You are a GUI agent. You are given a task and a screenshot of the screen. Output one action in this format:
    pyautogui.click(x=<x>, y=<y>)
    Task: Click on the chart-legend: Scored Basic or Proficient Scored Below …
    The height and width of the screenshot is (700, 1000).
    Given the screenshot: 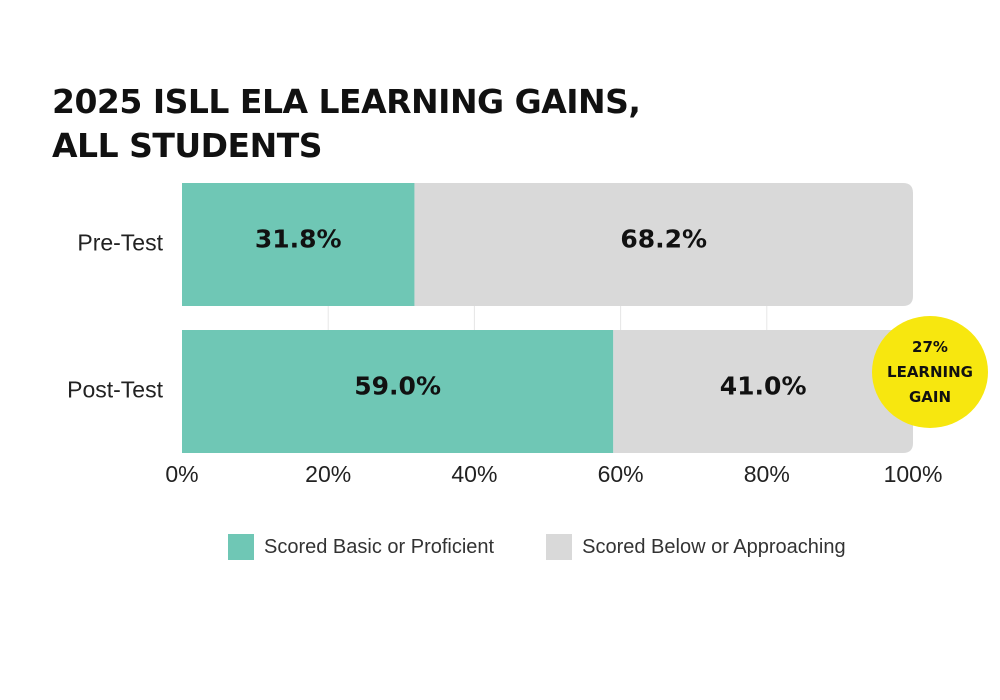 What is the action you would take?
    pyautogui.click(x=563, y=547)
    